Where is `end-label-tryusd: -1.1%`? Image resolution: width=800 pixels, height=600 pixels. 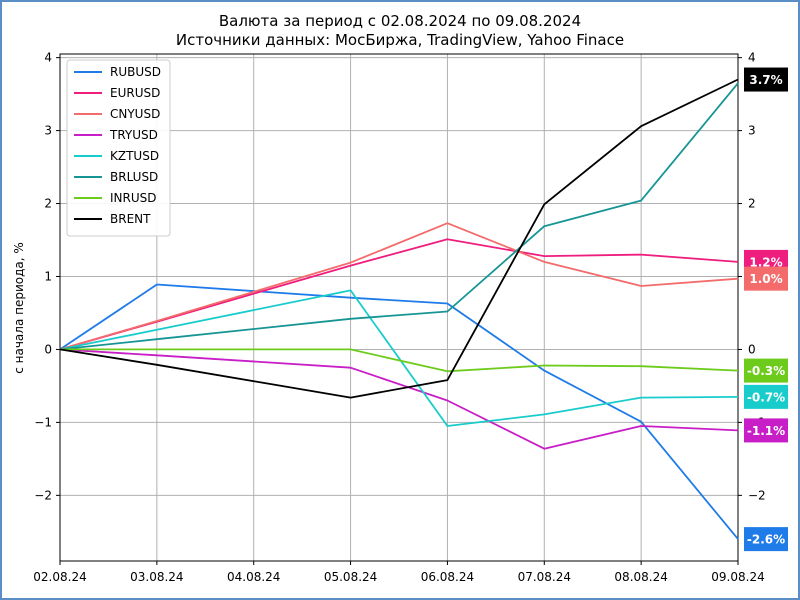
end-label-tryusd: -1.1% is located at coordinates (766, 431).